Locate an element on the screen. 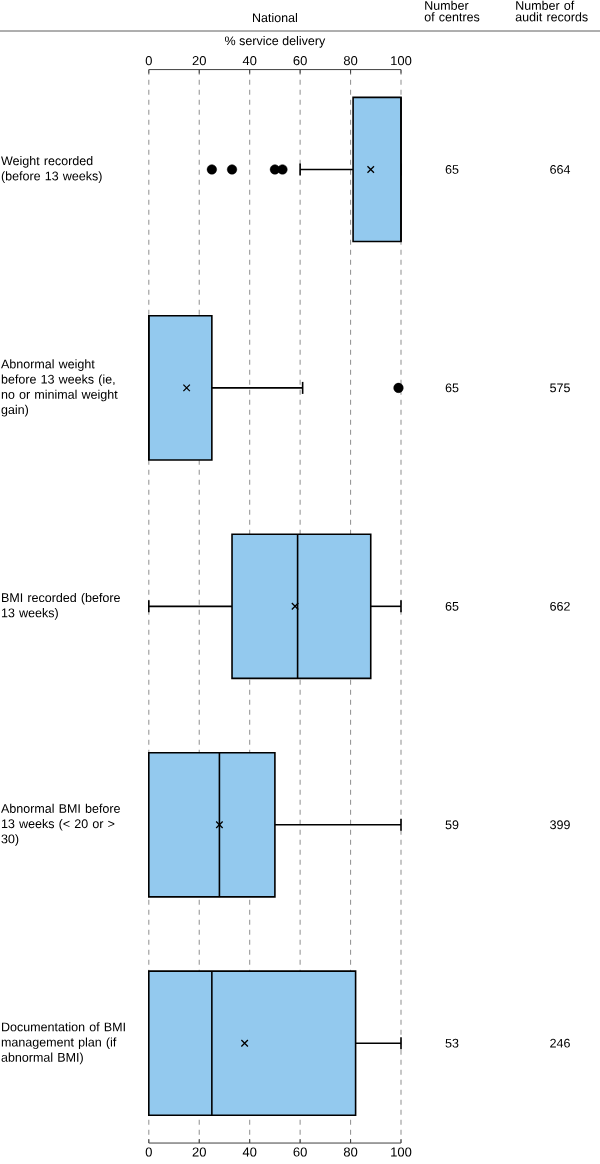  x-tick-label: 40 is located at coordinates (249, 1152).